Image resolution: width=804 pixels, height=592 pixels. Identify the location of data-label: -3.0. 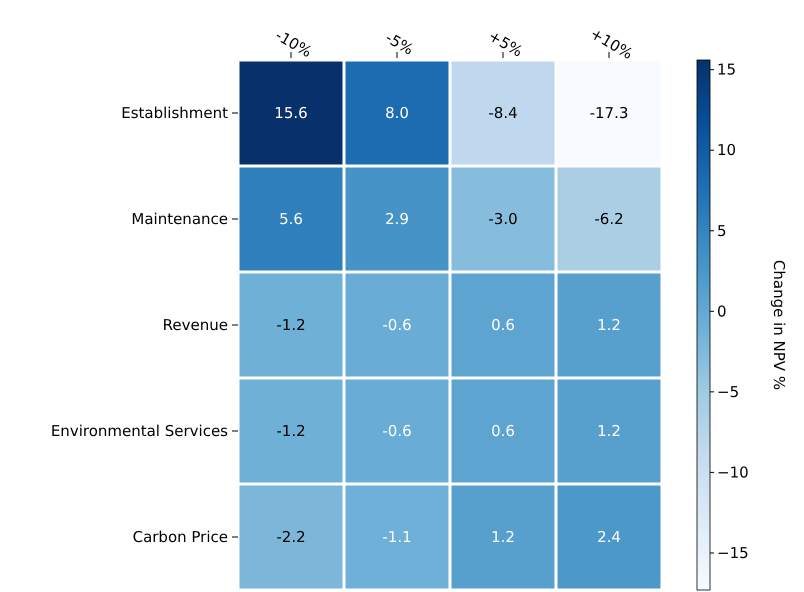
(503, 219).